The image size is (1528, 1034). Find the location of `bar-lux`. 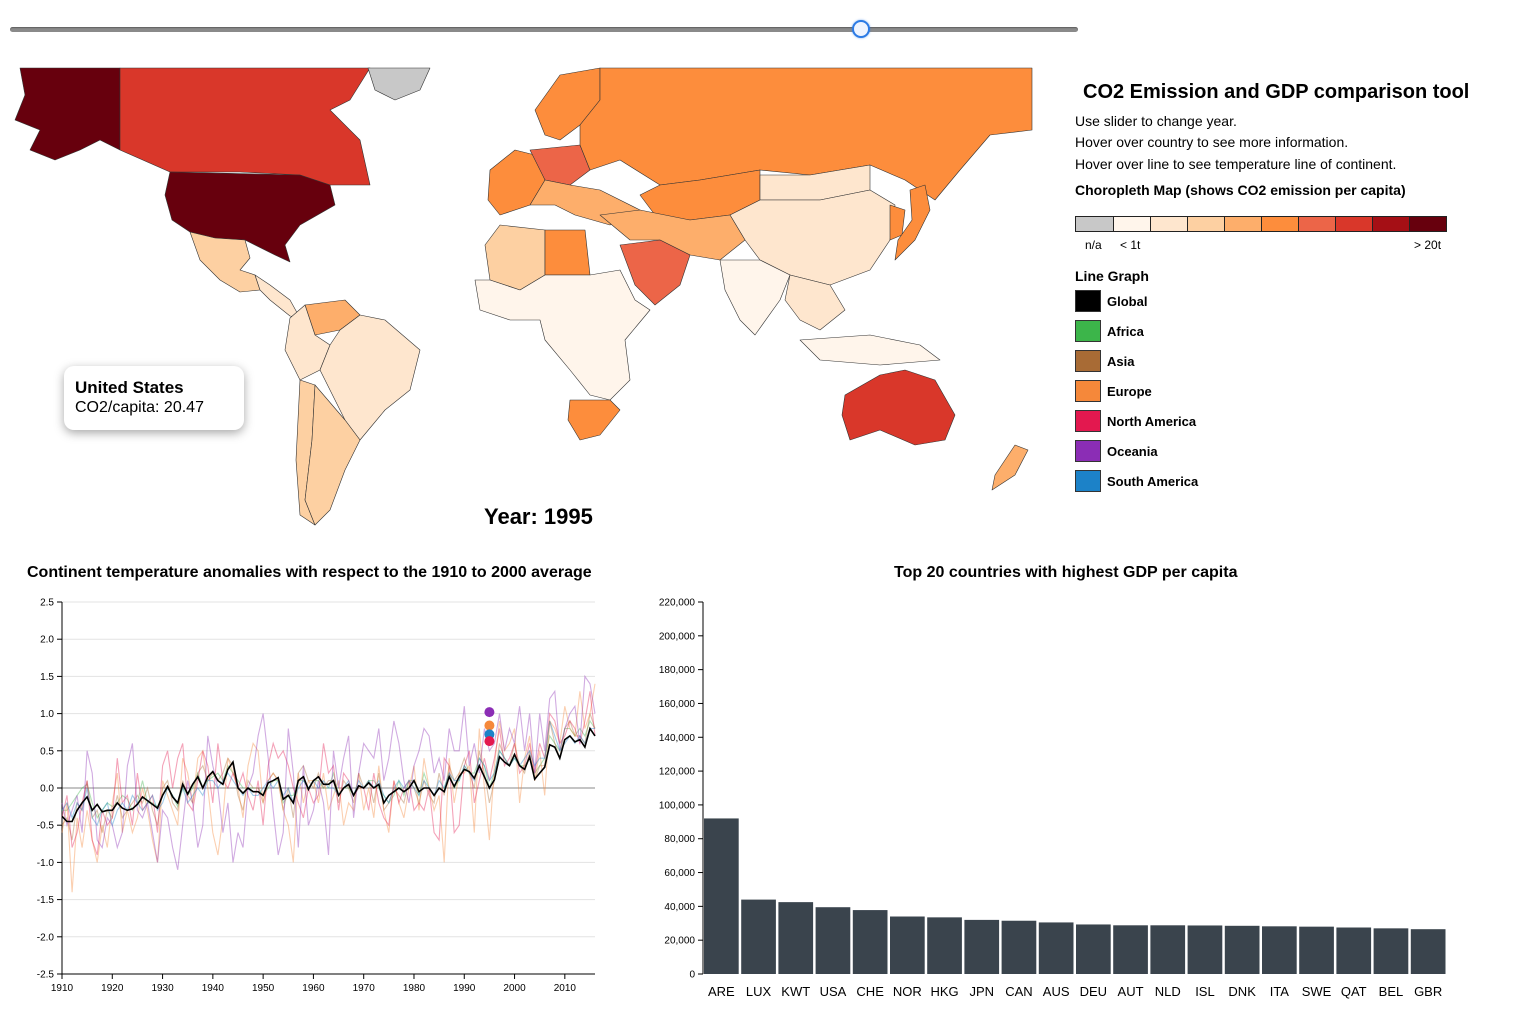

bar-lux is located at coordinates (758, 936).